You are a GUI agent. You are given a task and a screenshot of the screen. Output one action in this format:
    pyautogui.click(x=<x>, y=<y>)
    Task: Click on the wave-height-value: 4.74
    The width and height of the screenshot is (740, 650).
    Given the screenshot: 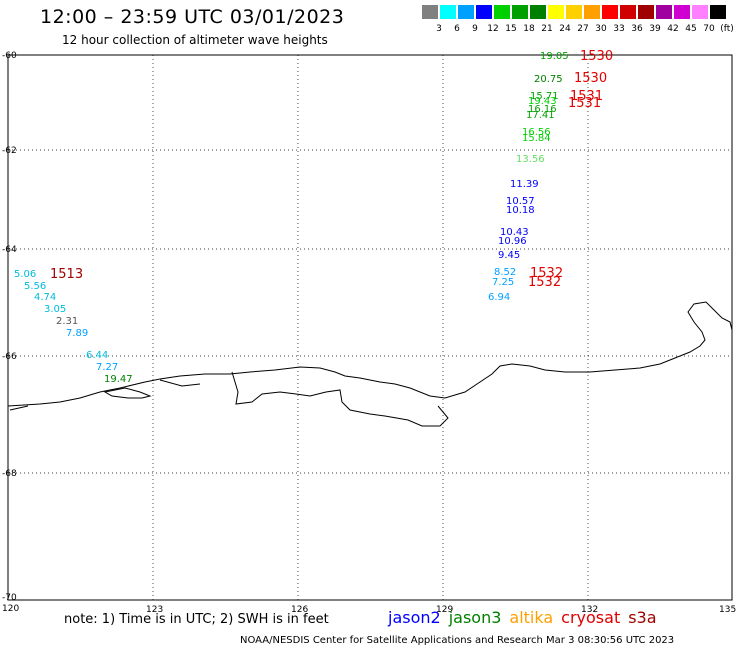 What is the action you would take?
    pyautogui.click(x=45, y=297)
    